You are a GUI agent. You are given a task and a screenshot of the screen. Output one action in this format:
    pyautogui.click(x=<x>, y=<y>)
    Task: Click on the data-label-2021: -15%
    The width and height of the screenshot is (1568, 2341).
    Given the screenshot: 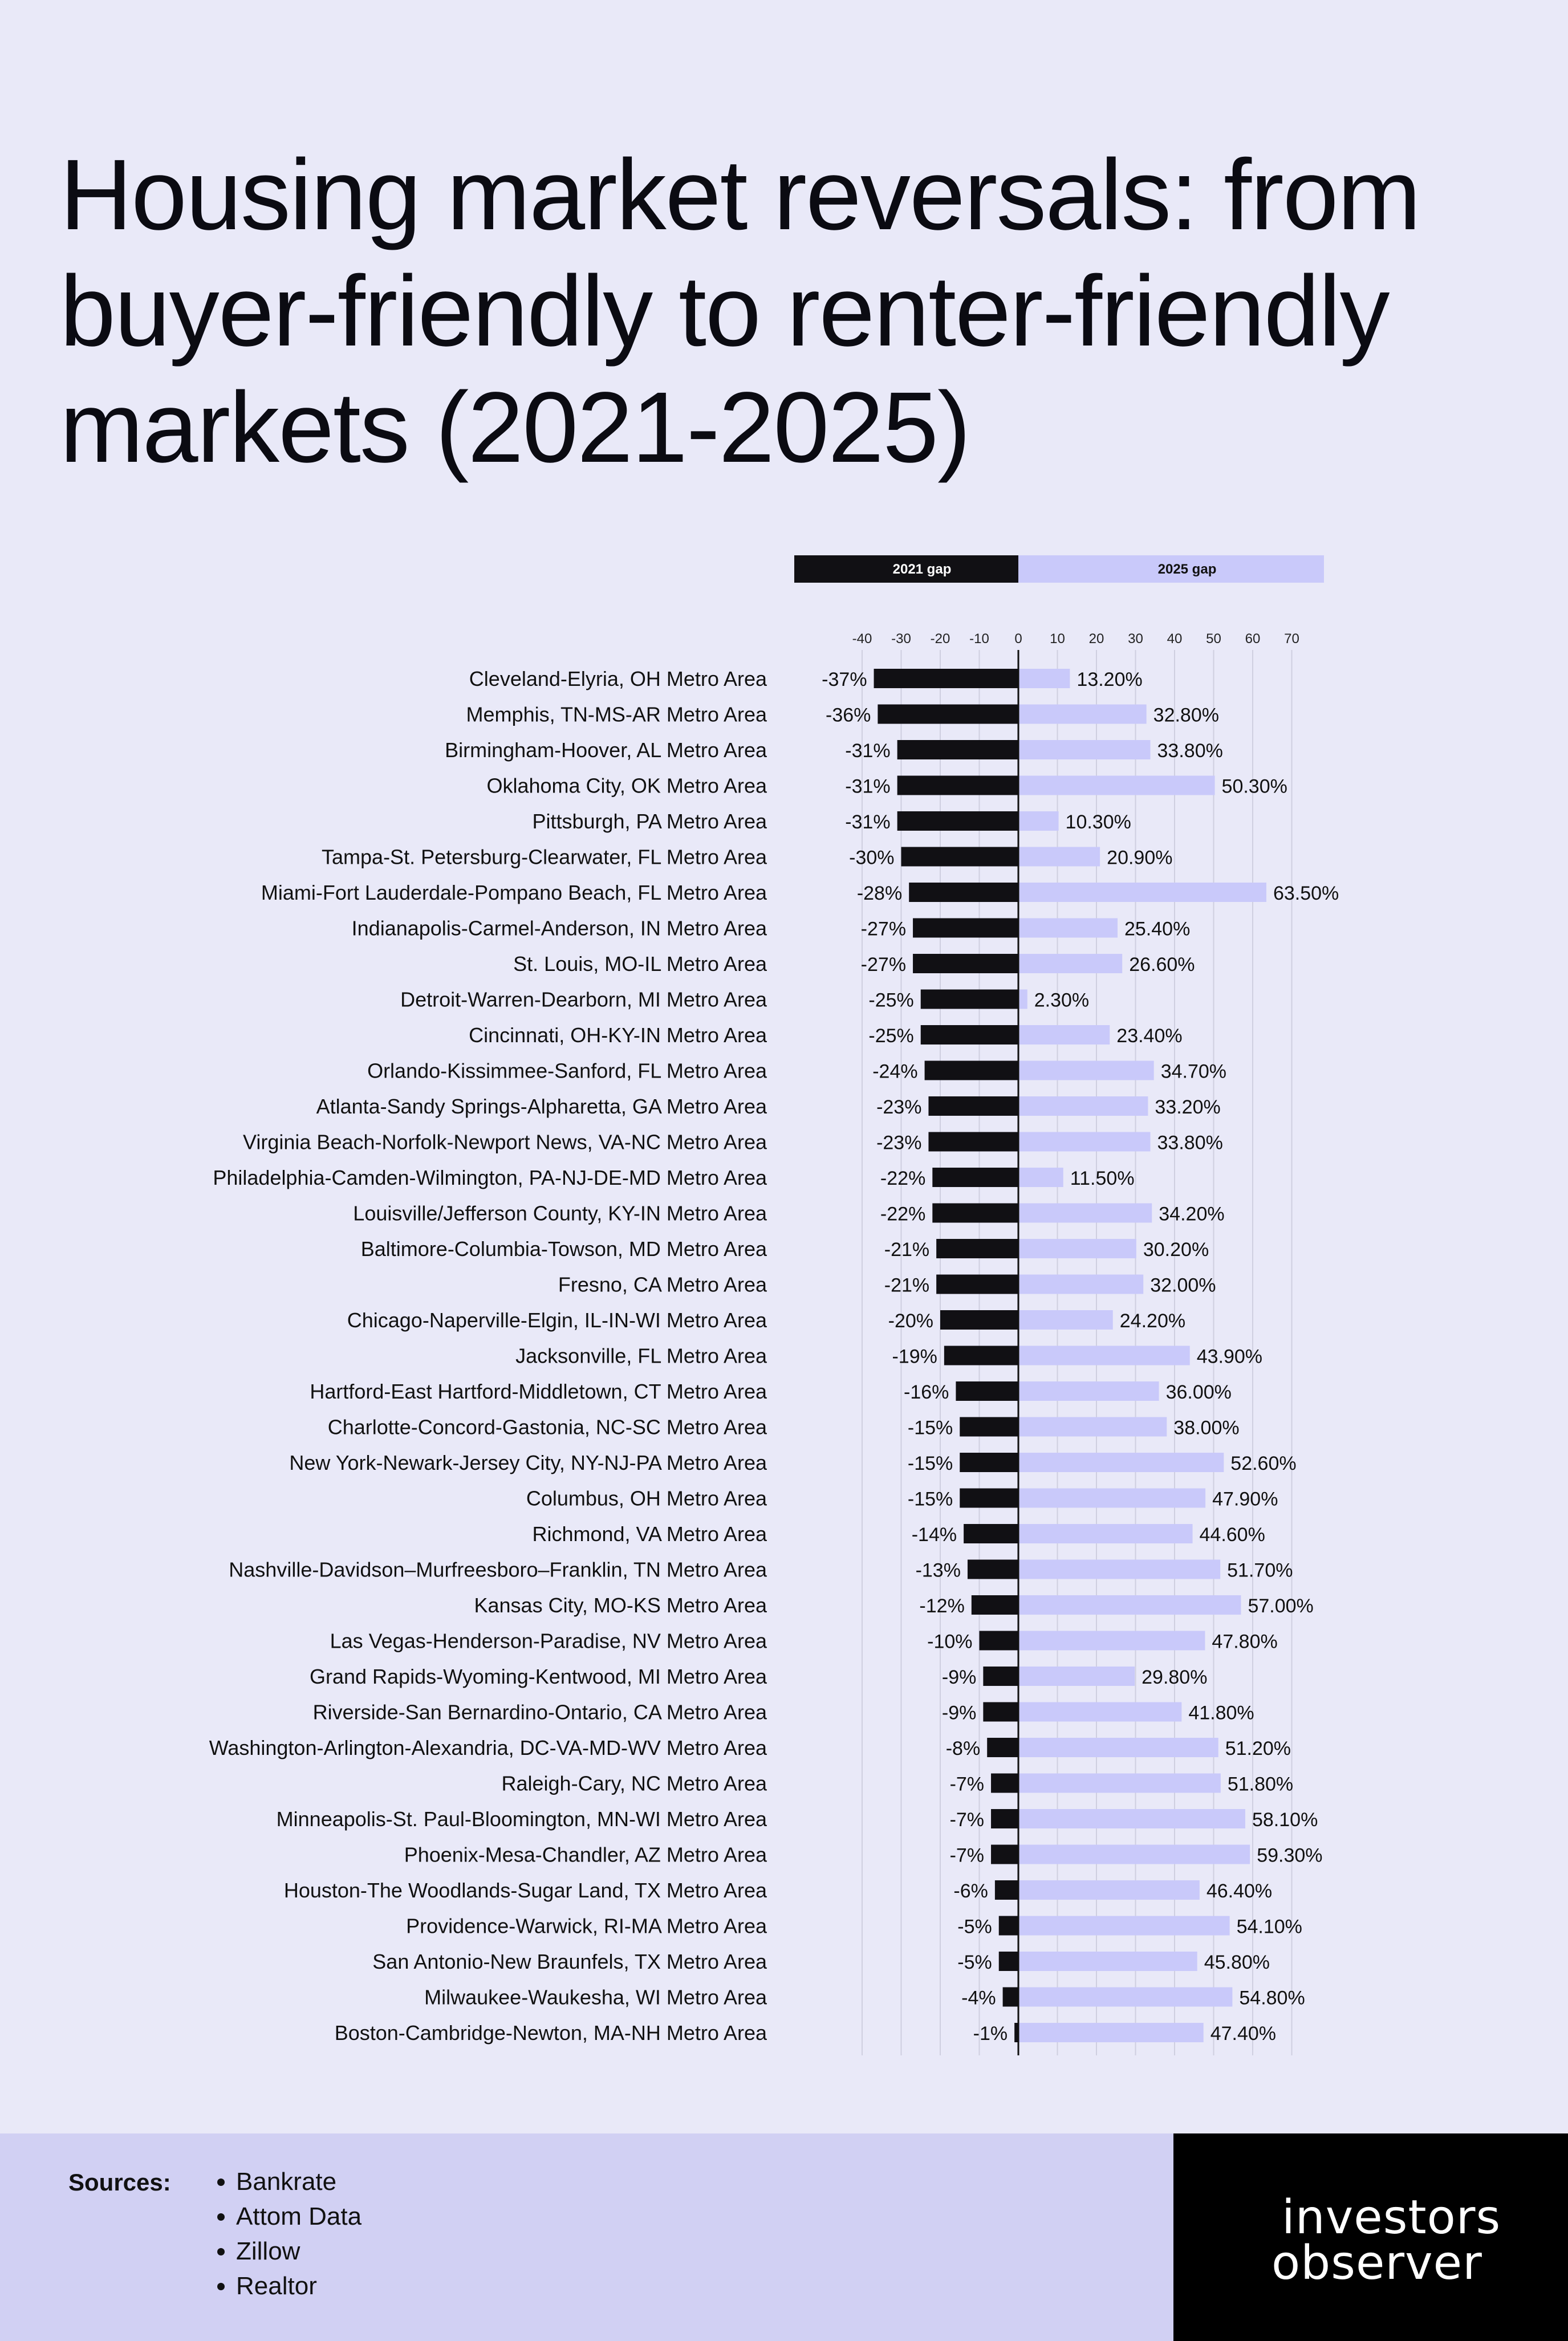 What is the action you would take?
    pyautogui.click(x=931, y=1499)
    